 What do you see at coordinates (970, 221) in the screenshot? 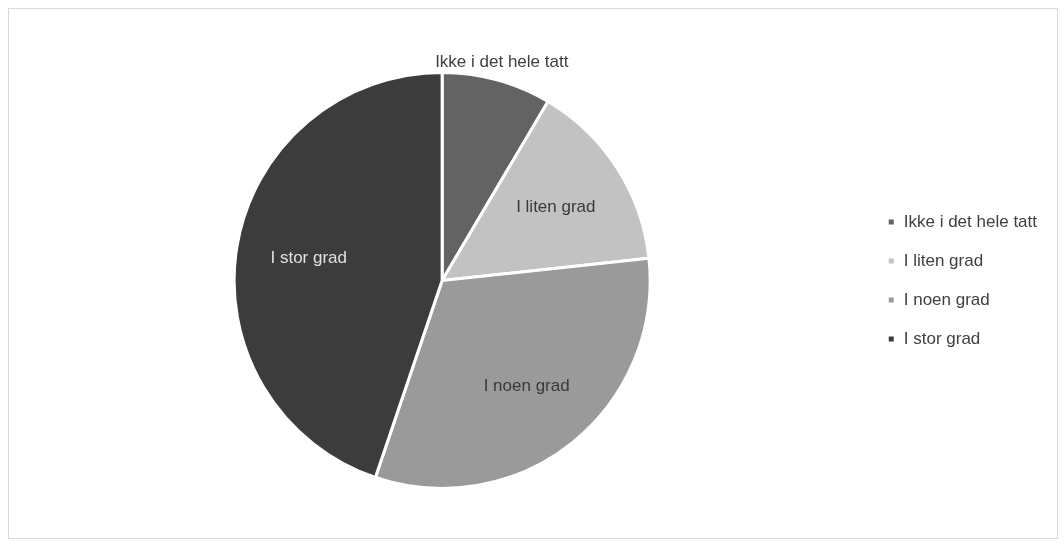
I see `legend-label: Ikke i det hele tatt` at bounding box center [970, 221].